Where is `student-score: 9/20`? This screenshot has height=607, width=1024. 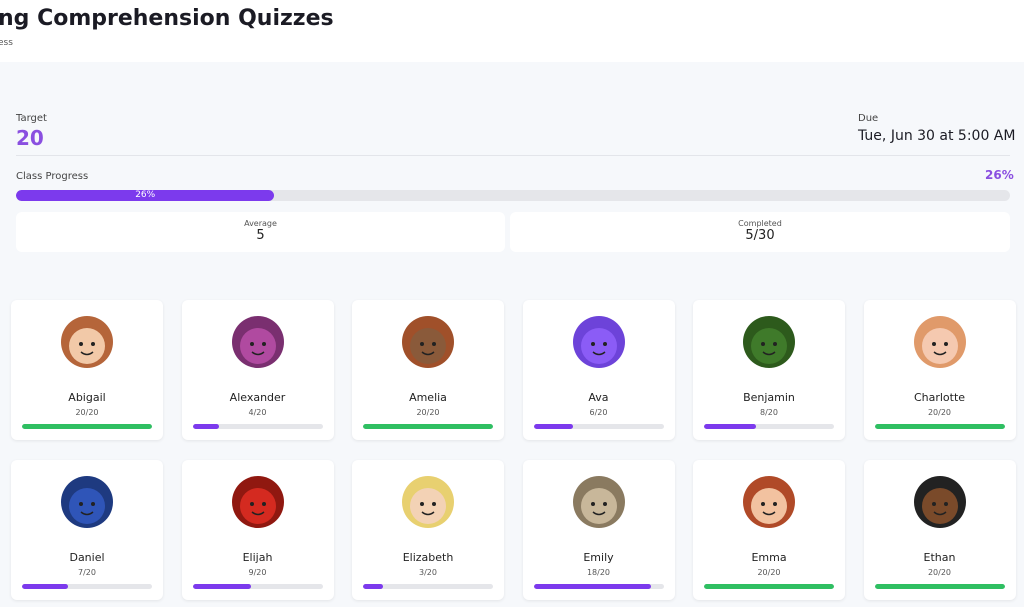 student-score: 9/20 is located at coordinates (257, 572).